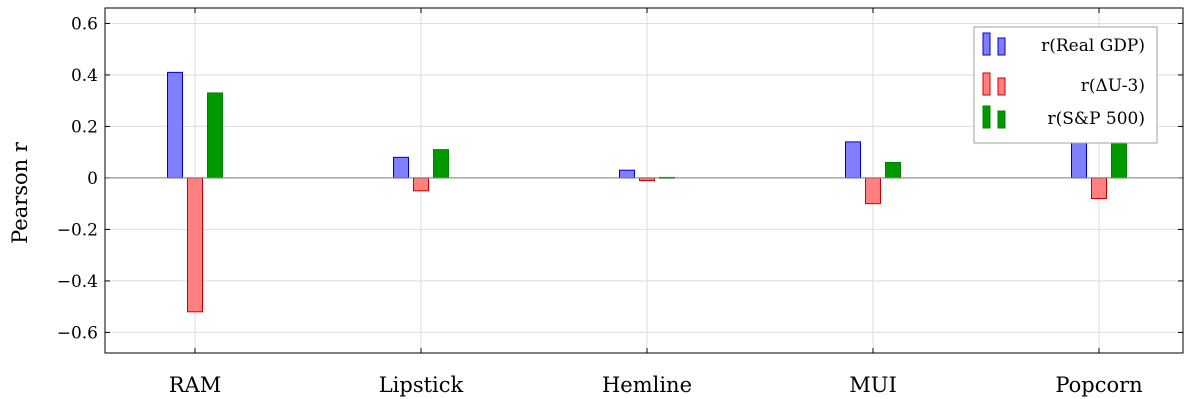 The height and width of the screenshot is (399, 1191). I want to click on bar-series-1-mui, so click(873, 191).